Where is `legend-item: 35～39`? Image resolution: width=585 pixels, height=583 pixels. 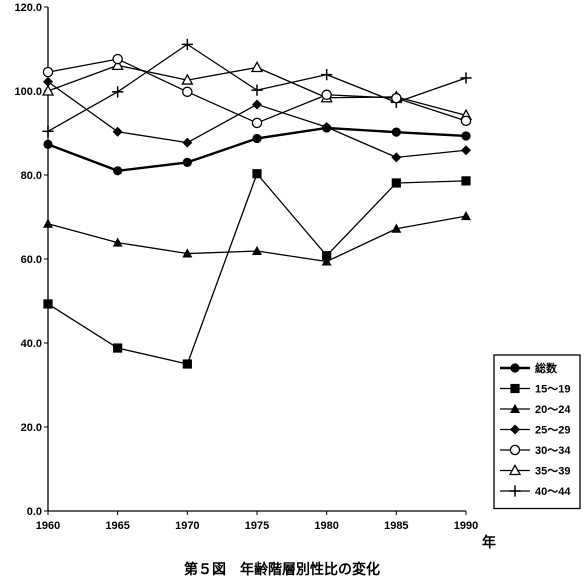
legend-item: 35～39 is located at coordinates (535, 470).